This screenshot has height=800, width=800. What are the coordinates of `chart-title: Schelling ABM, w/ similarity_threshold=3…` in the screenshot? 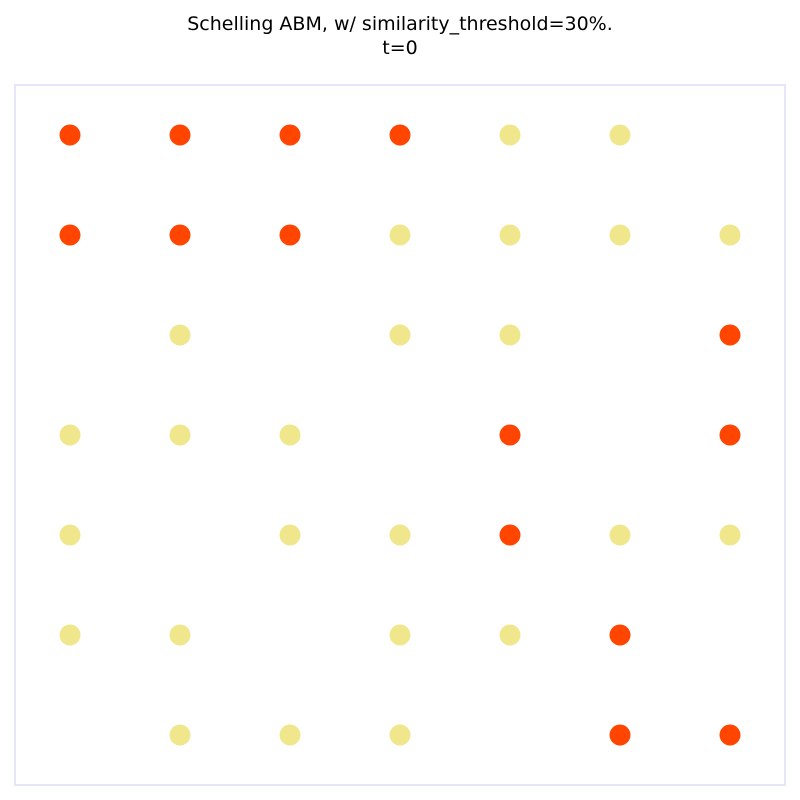 It's located at (400, 24).